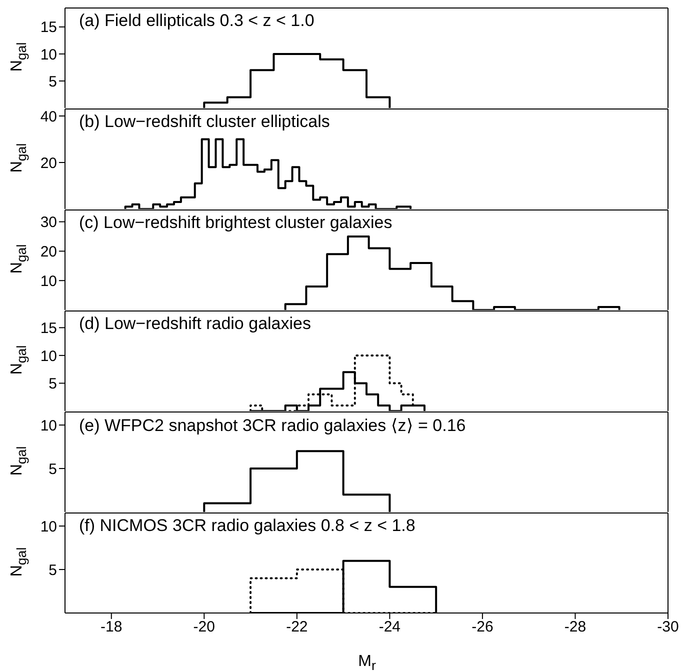  Describe the element at coordinates (235, 223) in the screenshot. I see `chart-title: (c) Low−redshift brightest cluster galaxies` at that location.